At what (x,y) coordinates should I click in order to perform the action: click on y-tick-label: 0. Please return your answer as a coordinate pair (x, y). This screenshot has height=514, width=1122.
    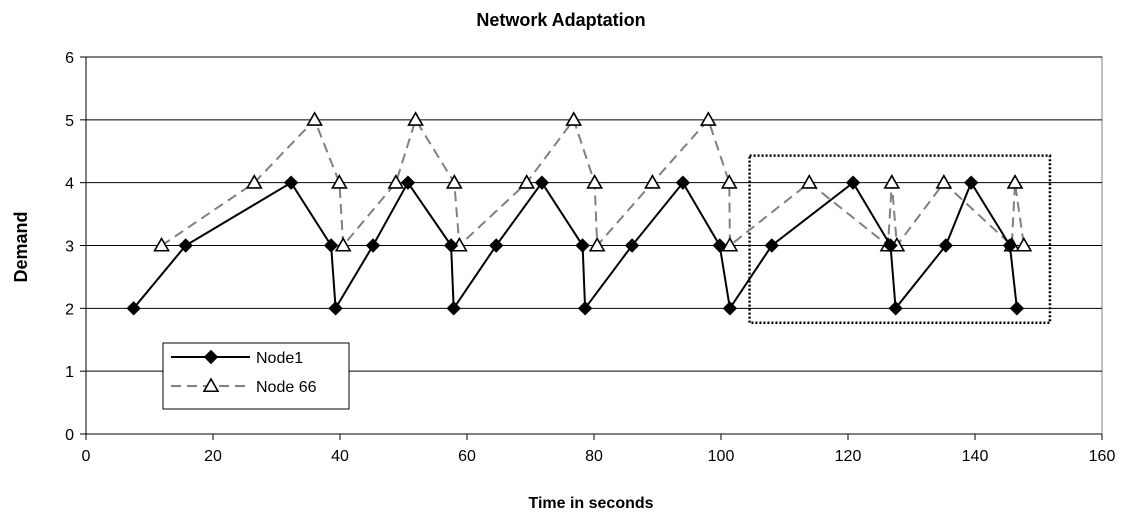
    Looking at the image, I should click on (69, 435).